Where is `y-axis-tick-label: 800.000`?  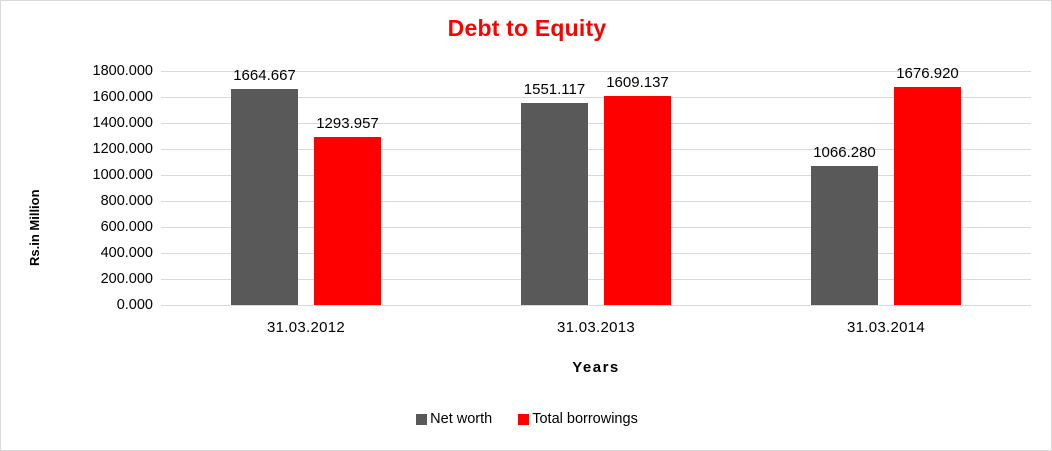 y-axis-tick-label: 800.000 is located at coordinates (126, 201).